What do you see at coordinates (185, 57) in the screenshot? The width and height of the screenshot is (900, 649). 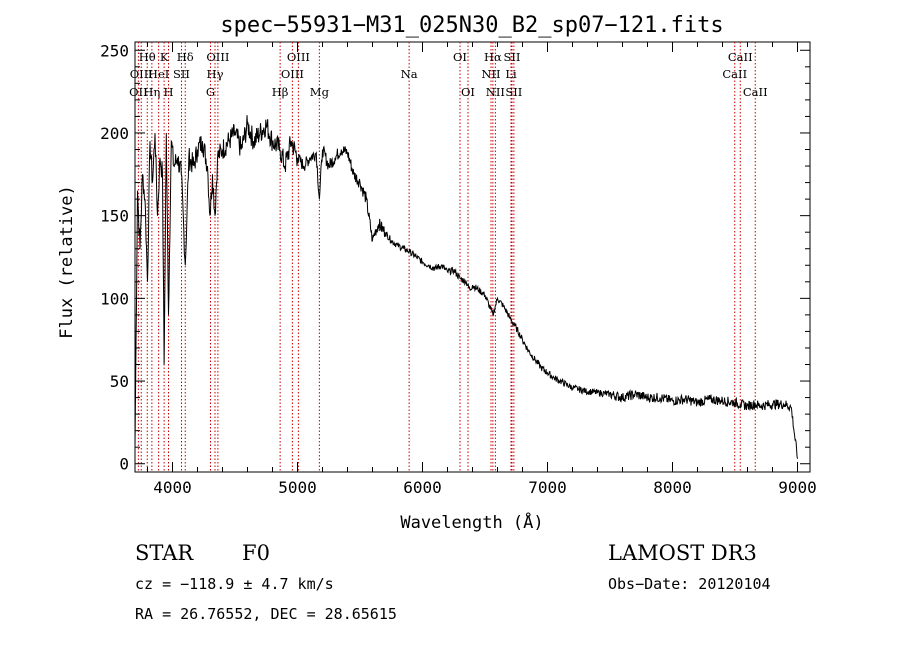 I see `line-marker-label-8: Hδ` at bounding box center [185, 57].